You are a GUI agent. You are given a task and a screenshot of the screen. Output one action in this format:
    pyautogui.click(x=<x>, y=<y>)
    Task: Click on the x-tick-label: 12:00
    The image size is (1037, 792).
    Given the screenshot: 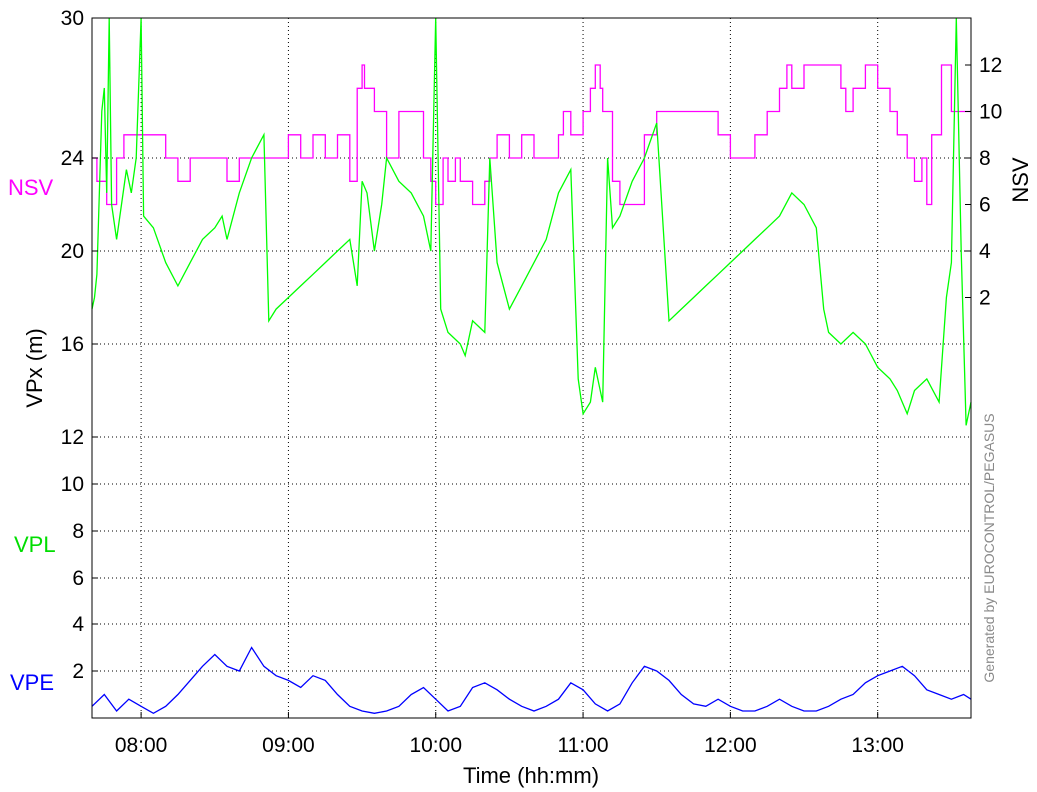 What is the action you would take?
    pyautogui.click(x=730, y=745)
    